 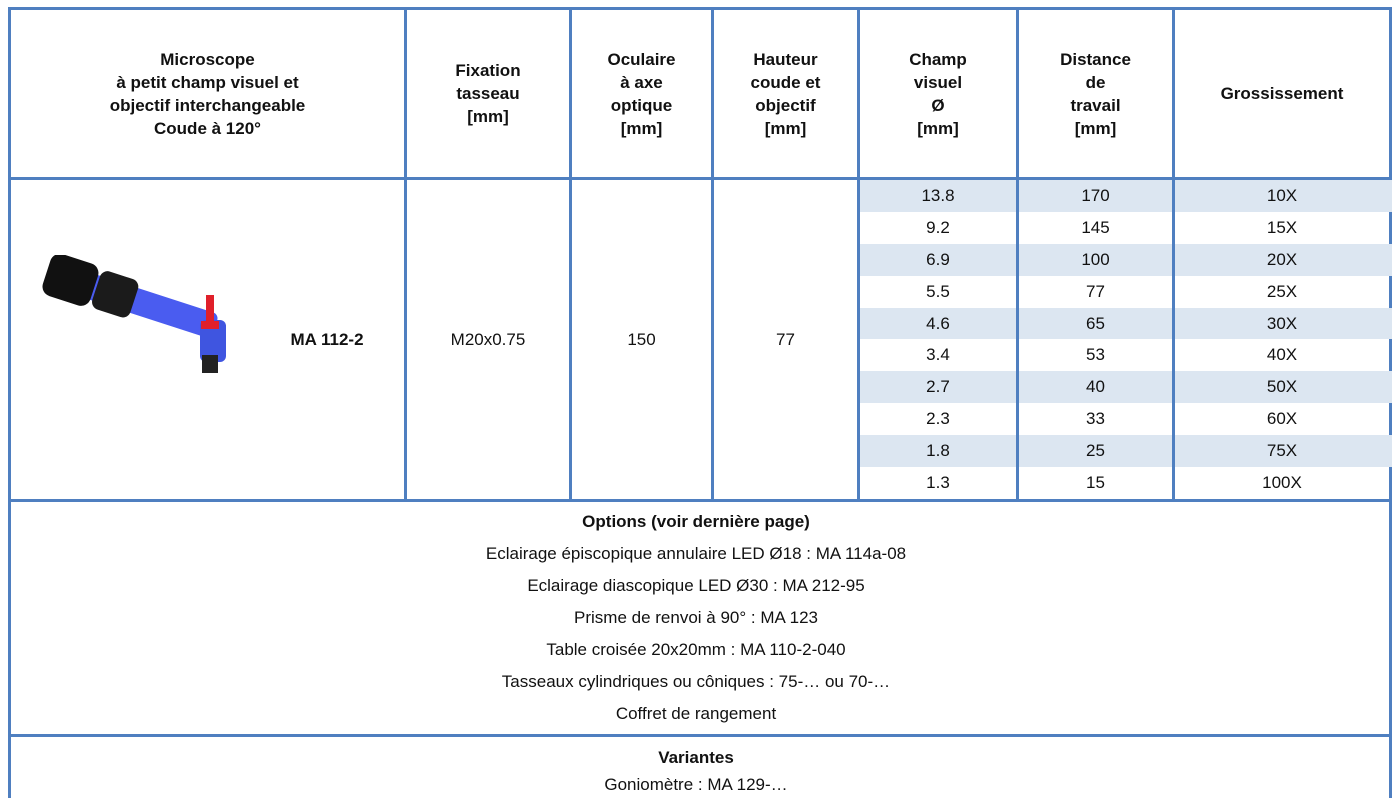 What do you see at coordinates (1095, 227) in the screenshot?
I see `cell: 145` at bounding box center [1095, 227].